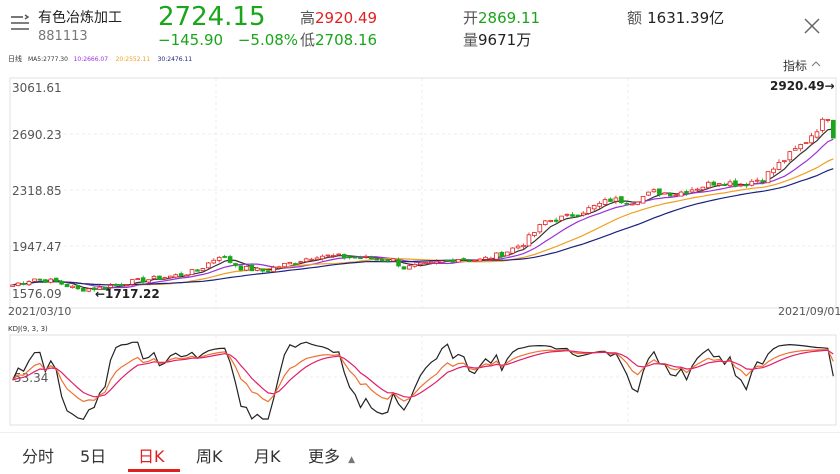 This screenshot has height=474, width=840. Describe the element at coordinates (93, 456) in the screenshot. I see `tab-5day: 5日` at that location.